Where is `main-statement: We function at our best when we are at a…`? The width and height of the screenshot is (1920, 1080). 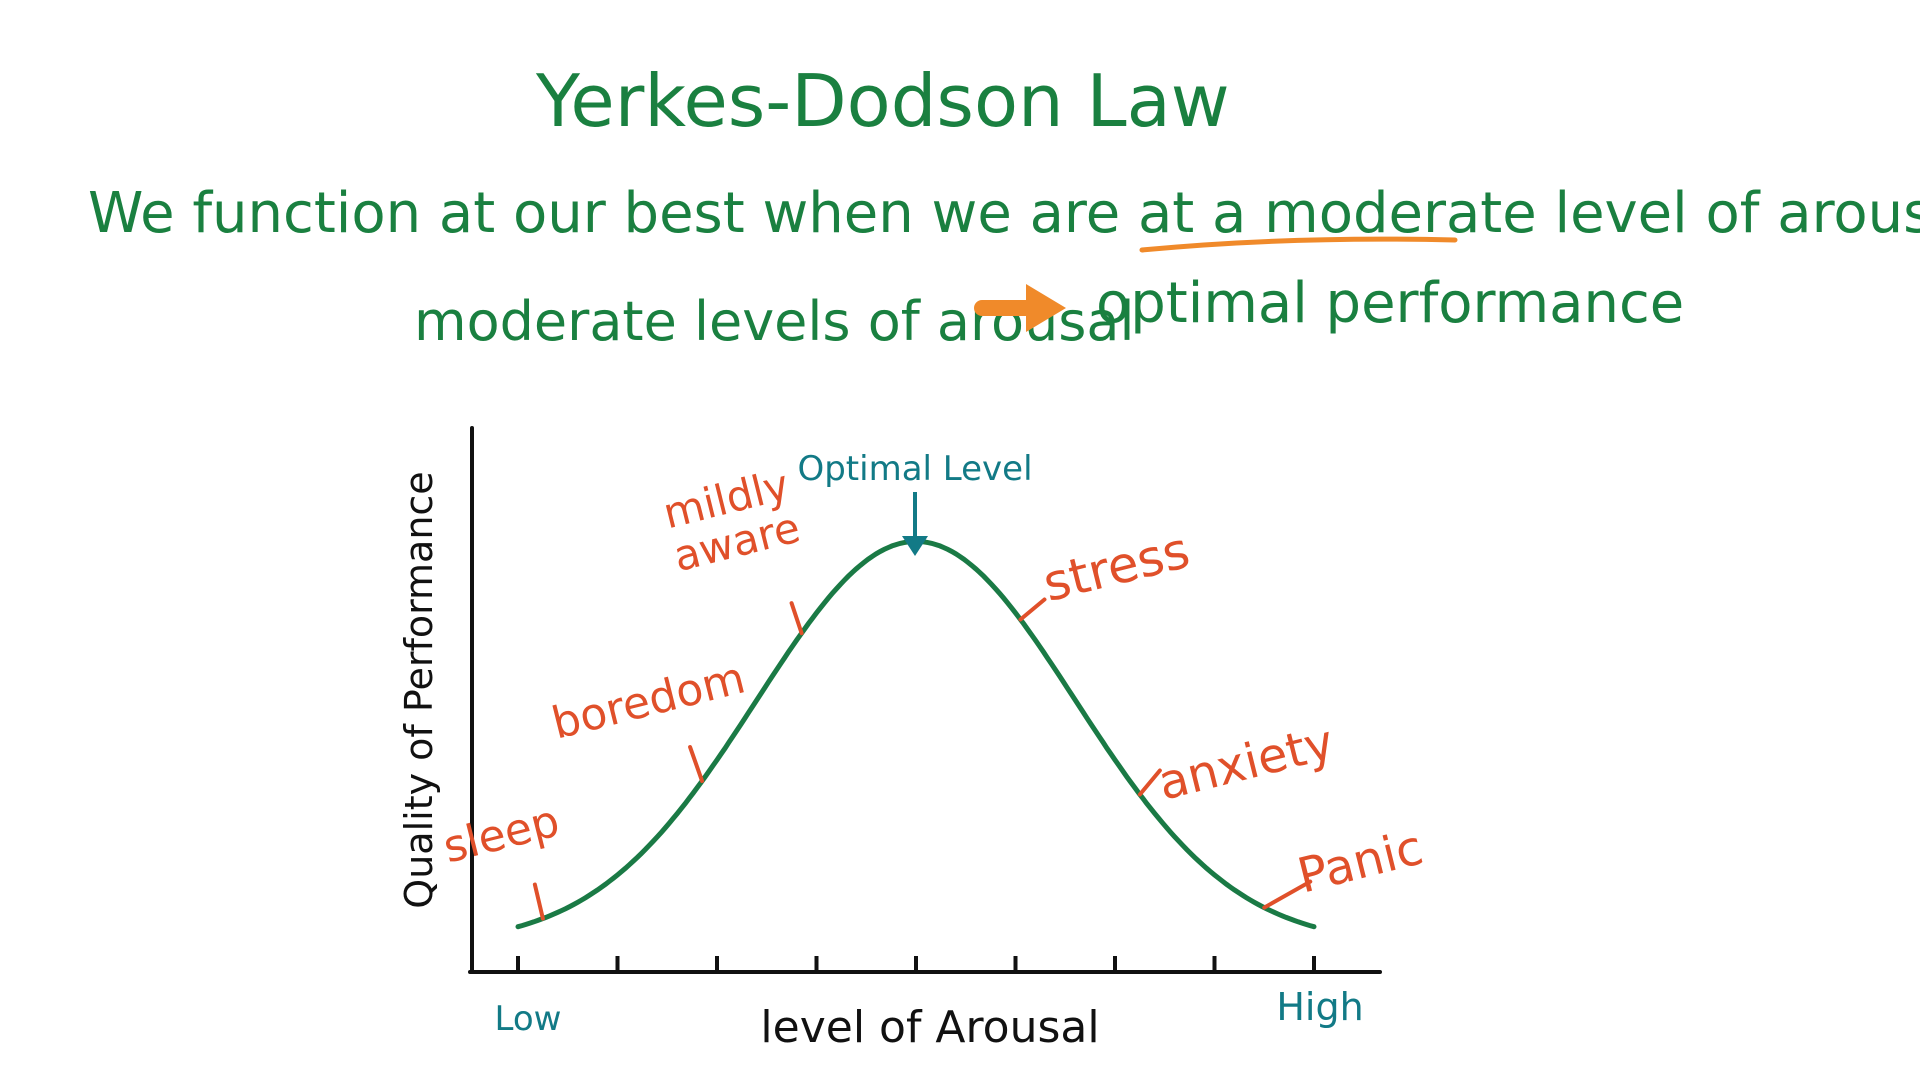
main-statement: We function at our best when we are at a… is located at coordinates (1004, 213).